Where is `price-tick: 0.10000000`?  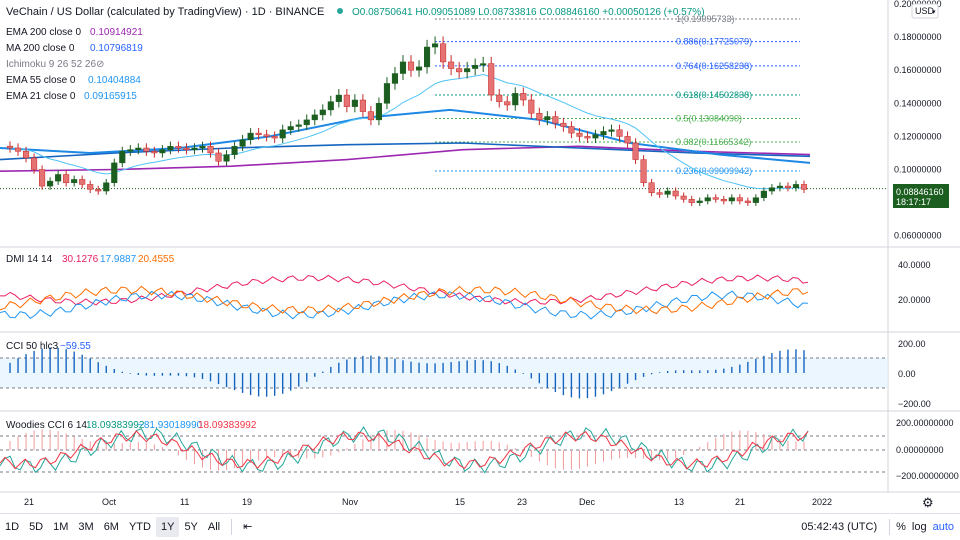
price-tick: 0.10000000 is located at coordinates (918, 170).